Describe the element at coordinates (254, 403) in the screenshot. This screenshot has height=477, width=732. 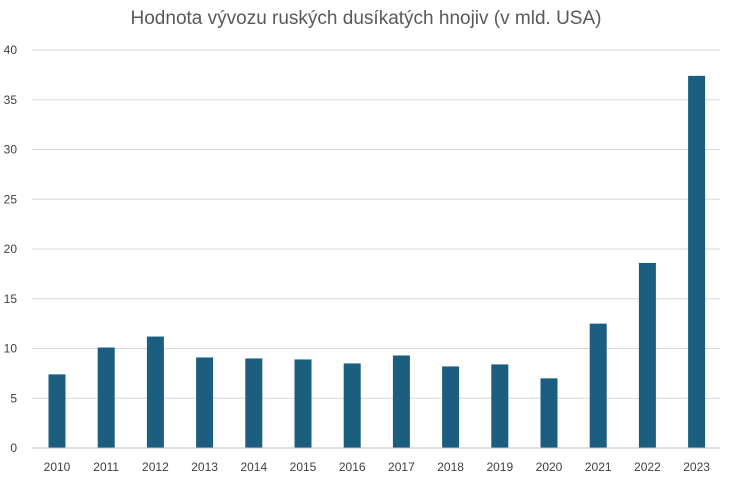
I see `bar-2014` at that location.